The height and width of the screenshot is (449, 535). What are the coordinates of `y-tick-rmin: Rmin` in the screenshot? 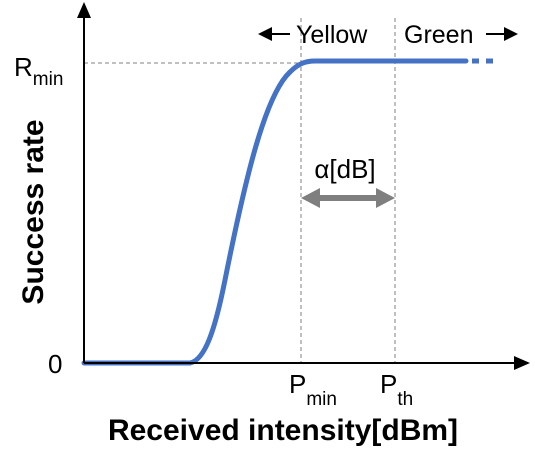 It's located at (38, 71).